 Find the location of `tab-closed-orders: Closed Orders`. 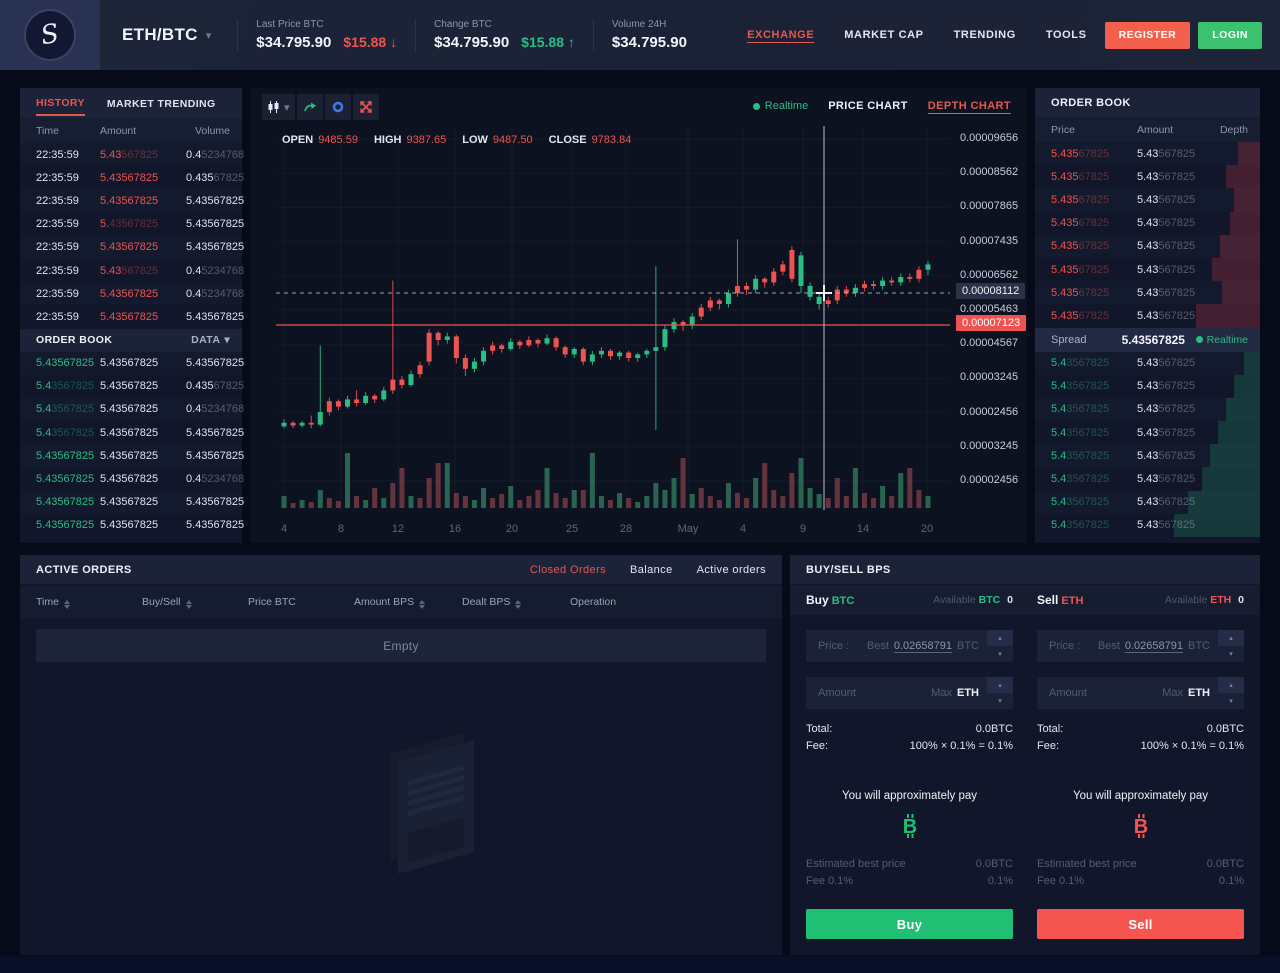

tab-closed-orders: Closed Orders is located at coordinates (568, 569).